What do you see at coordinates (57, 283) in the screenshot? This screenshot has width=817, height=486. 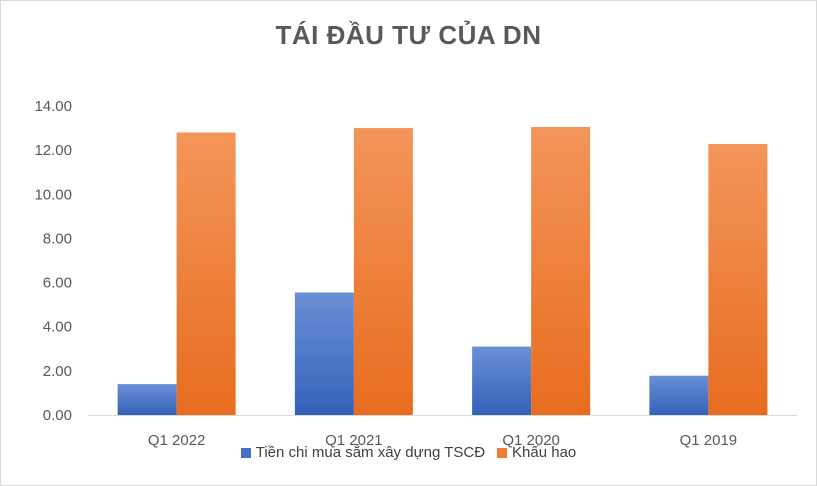 I see `y-tick-label: 6.00` at bounding box center [57, 283].